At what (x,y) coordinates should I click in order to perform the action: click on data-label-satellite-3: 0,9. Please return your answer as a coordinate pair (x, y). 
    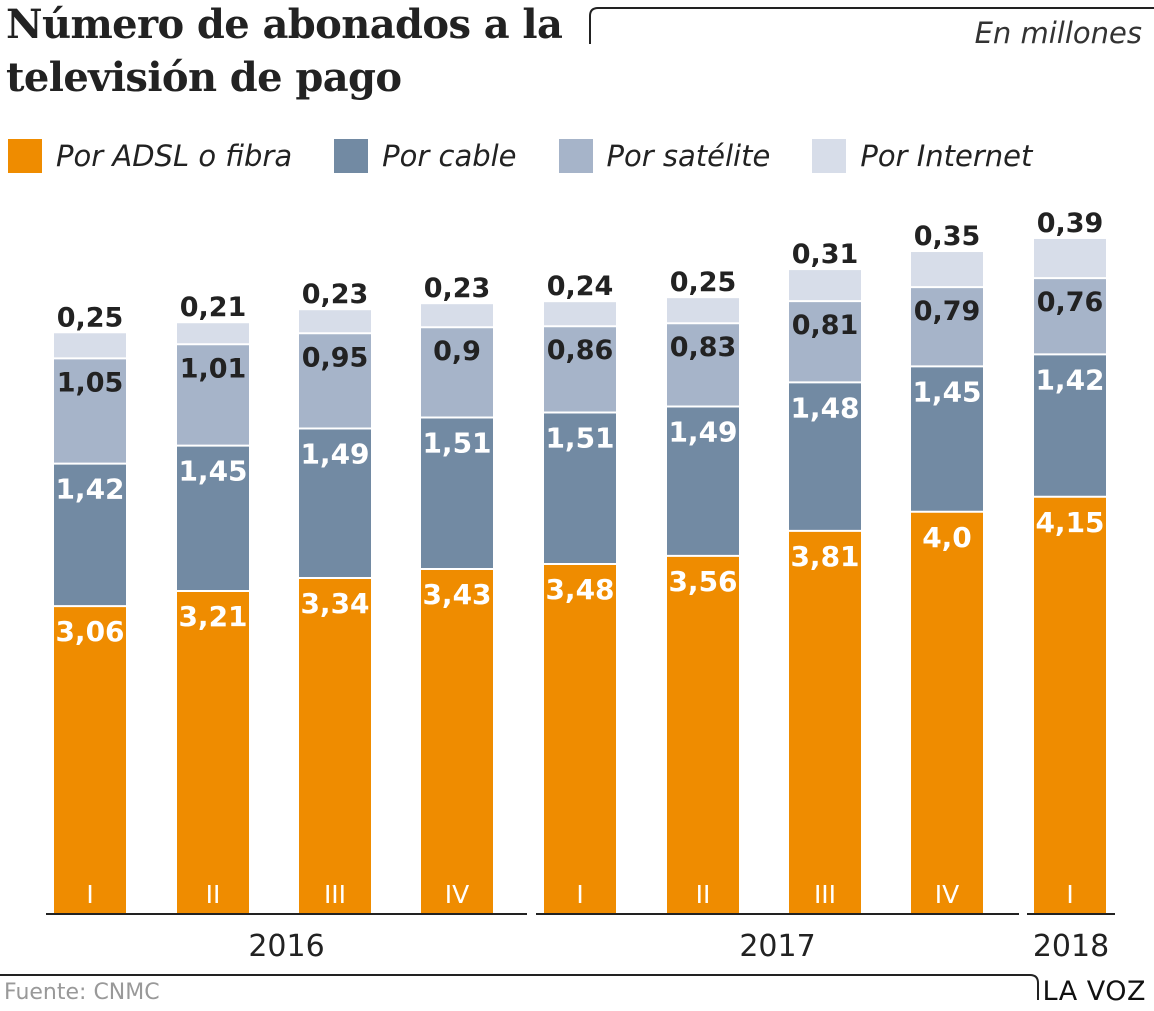
    Looking at the image, I should click on (457, 351).